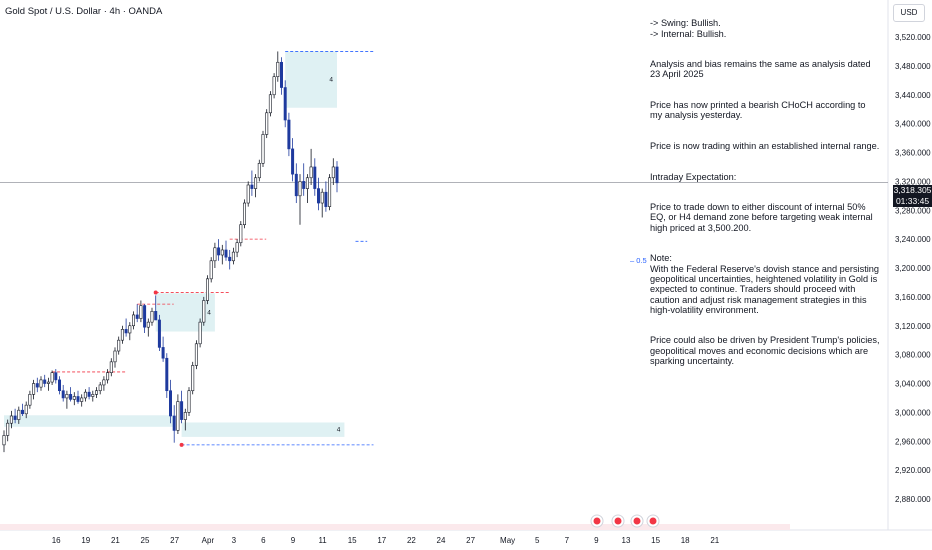 The height and width of the screenshot is (550, 932). I want to click on x-tick-label: 24, so click(441, 540).